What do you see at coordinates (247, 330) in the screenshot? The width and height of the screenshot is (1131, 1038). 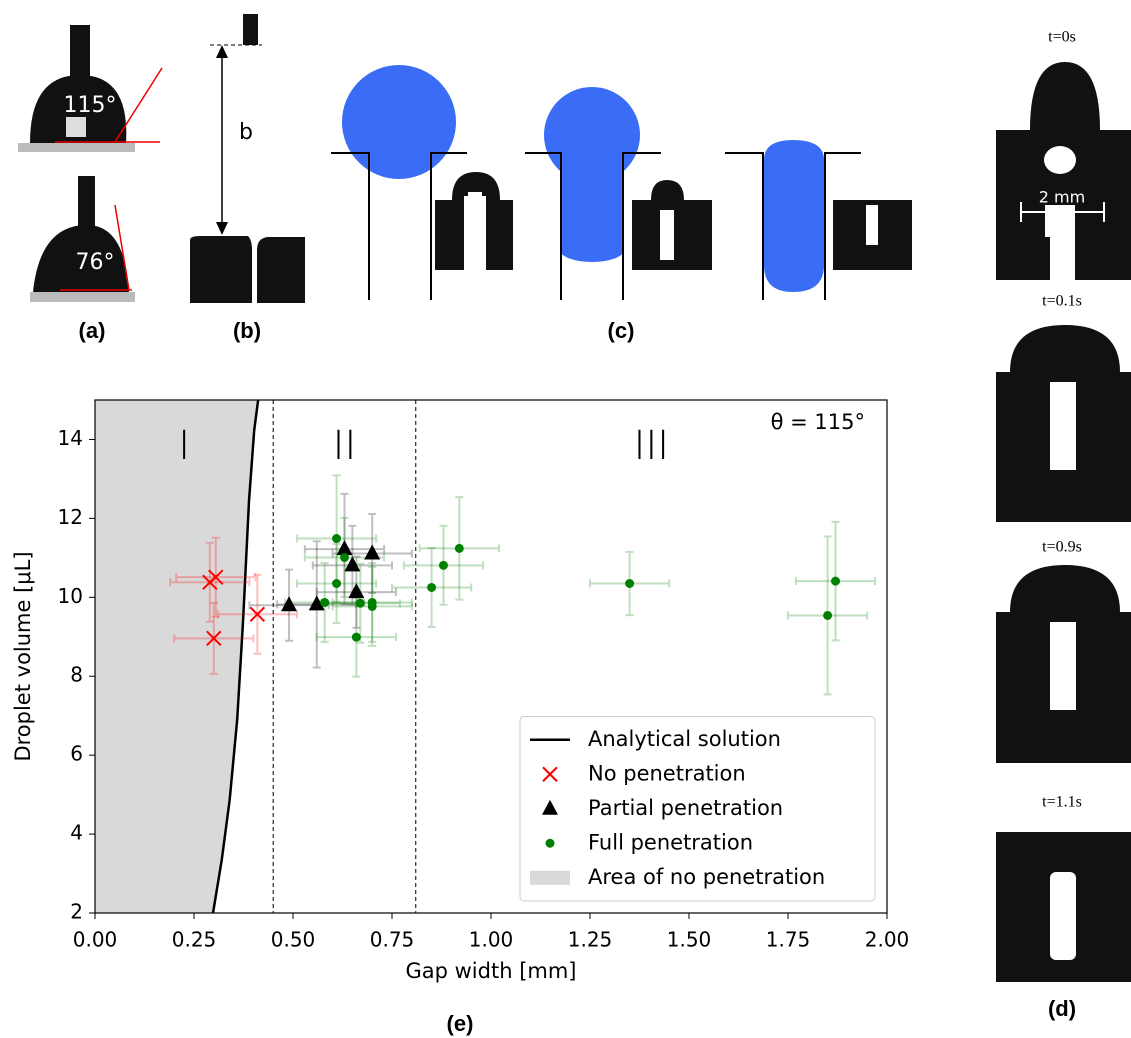 I see `panel-label: (b)` at bounding box center [247, 330].